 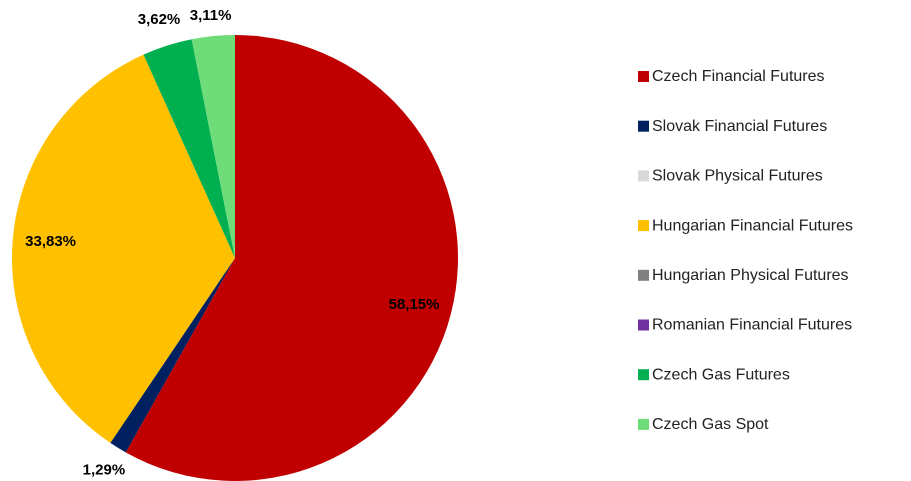 What do you see at coordinates (211, 15) in the screenshot?
I see `data-label: 3,11%` at bounding box center [211, 15].